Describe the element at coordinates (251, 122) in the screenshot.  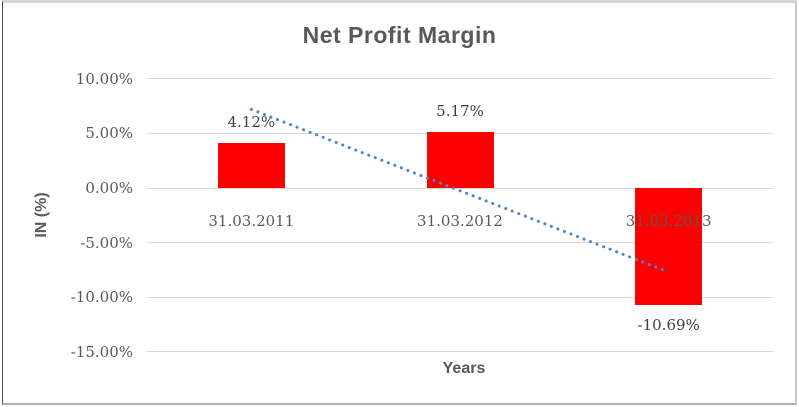
I see `data-label: 4.12%` at that location.